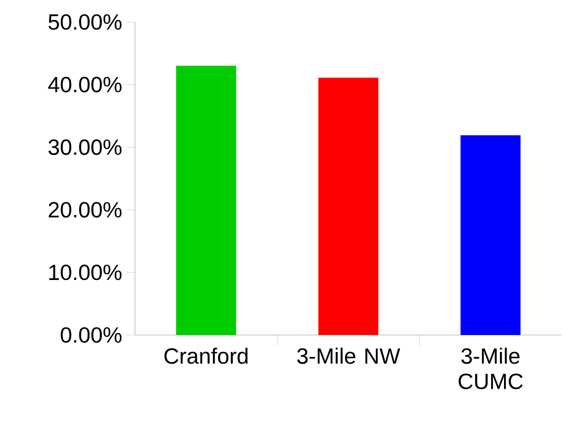  I want to click on y-tick-label: 20.00%, so click(85, 210).